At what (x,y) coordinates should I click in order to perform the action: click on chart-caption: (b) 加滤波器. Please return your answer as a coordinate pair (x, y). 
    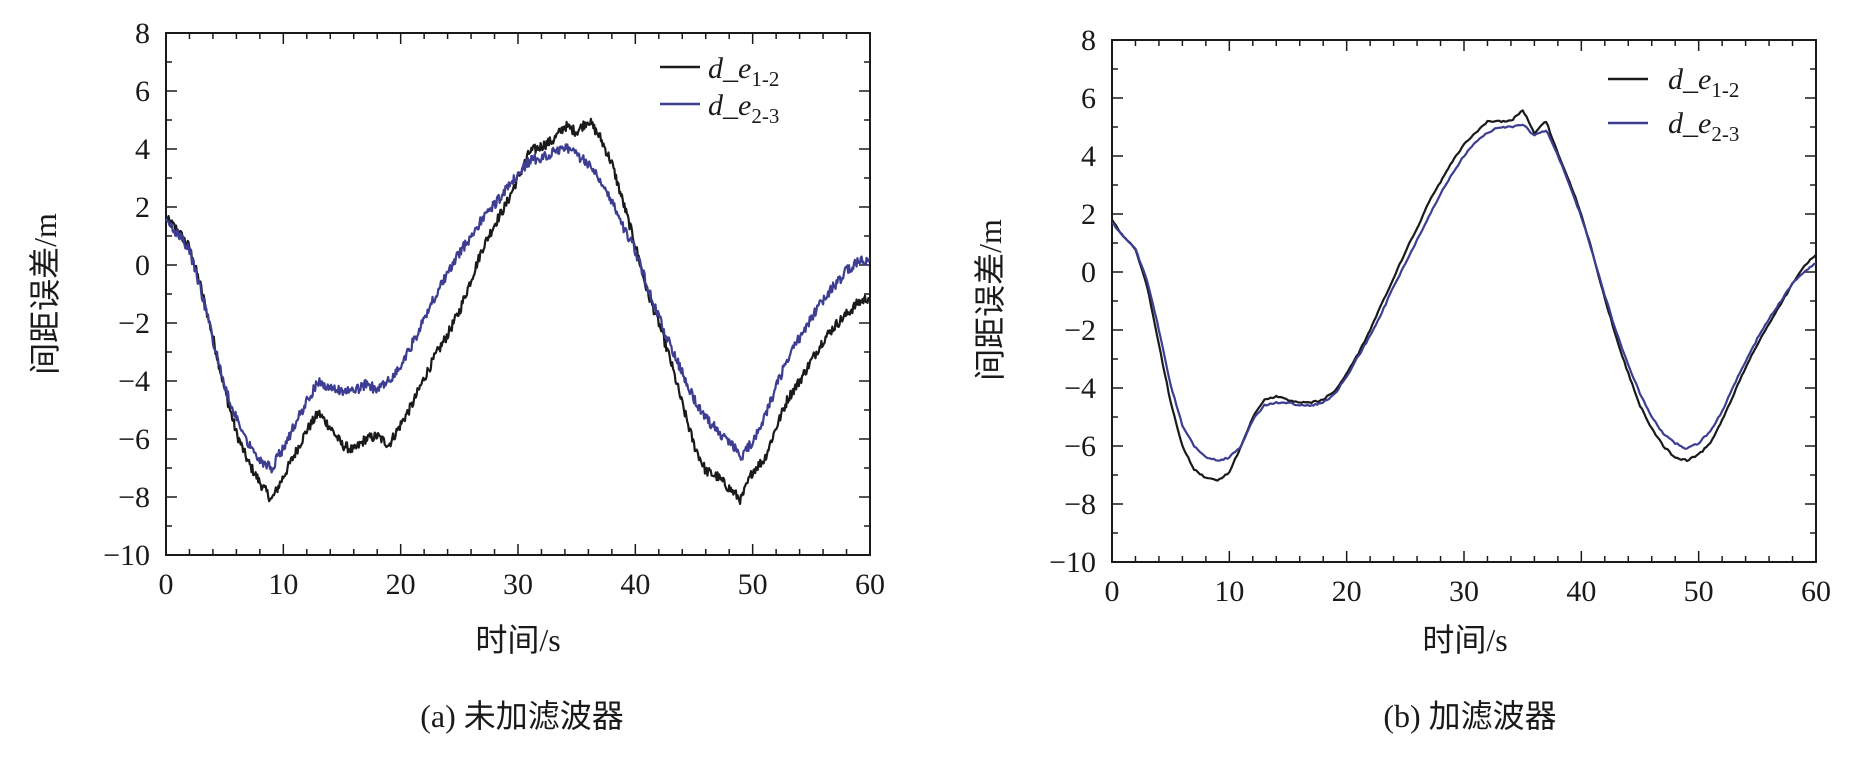
    Looking at the image, I should click on (1469, 716).